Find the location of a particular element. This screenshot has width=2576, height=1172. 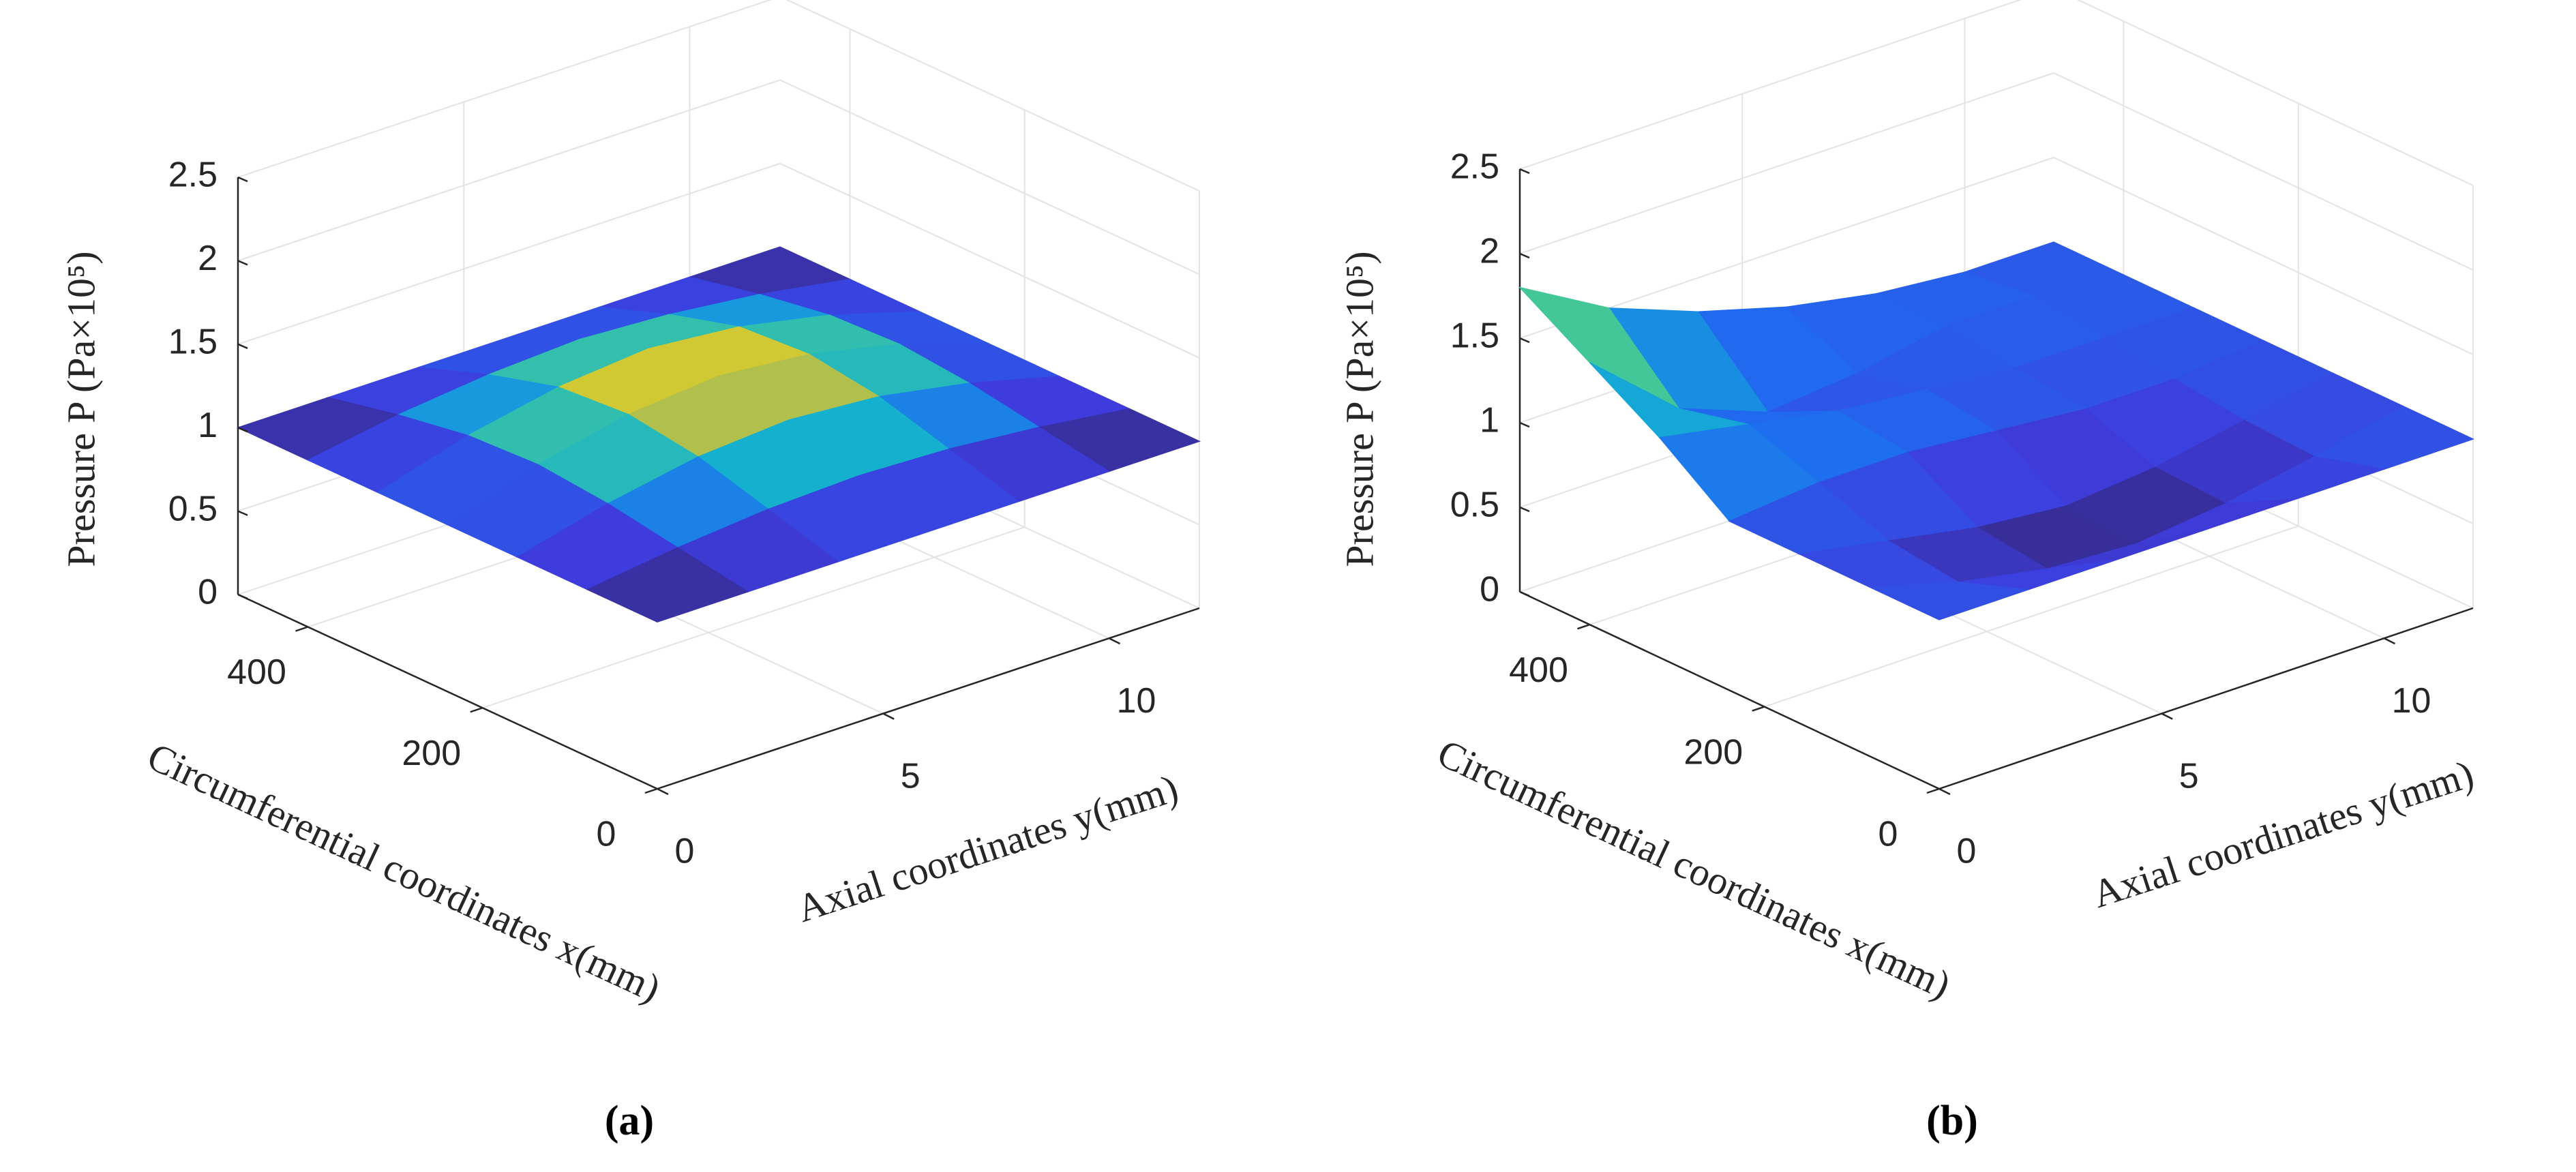

x-axis-label: Circumferential coordinates x(mm) is located at coordinates (404, 872).